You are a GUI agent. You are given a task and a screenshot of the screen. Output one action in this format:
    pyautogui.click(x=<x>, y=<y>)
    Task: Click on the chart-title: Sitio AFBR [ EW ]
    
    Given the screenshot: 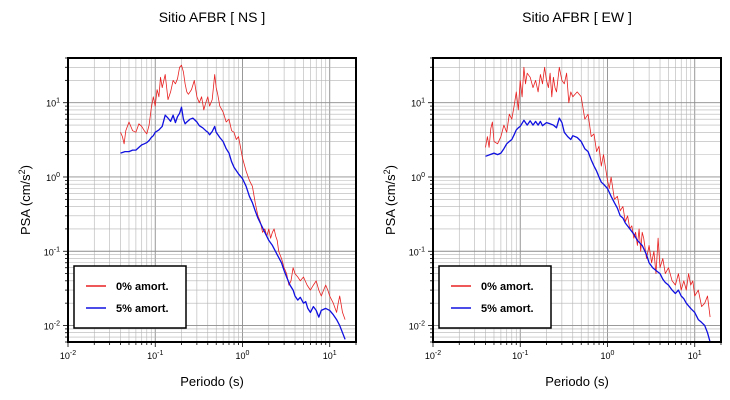 What is the action you would take?
    pyautogui.click(x=577, y=17)
    